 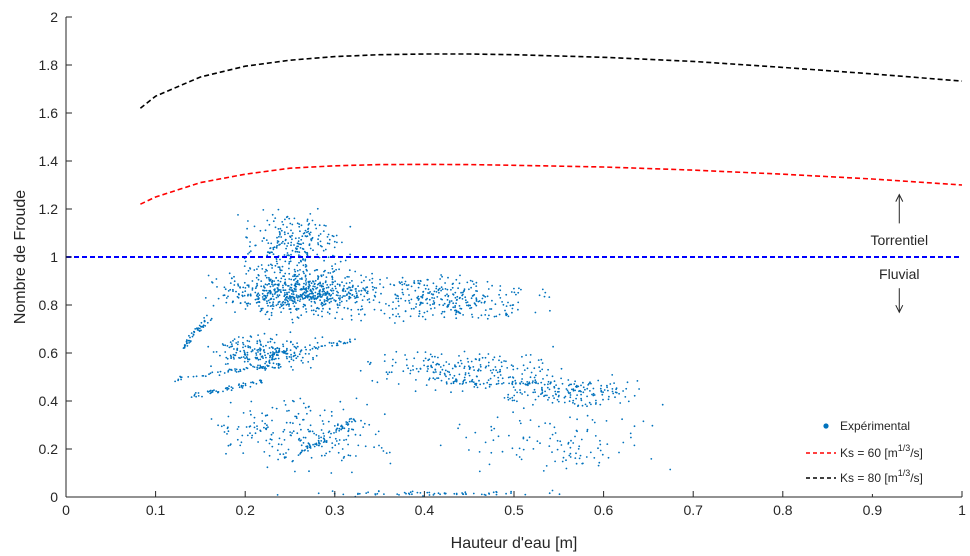 I want to click on legend-label-experimental: Expérimental, so click(x=875, y=426).